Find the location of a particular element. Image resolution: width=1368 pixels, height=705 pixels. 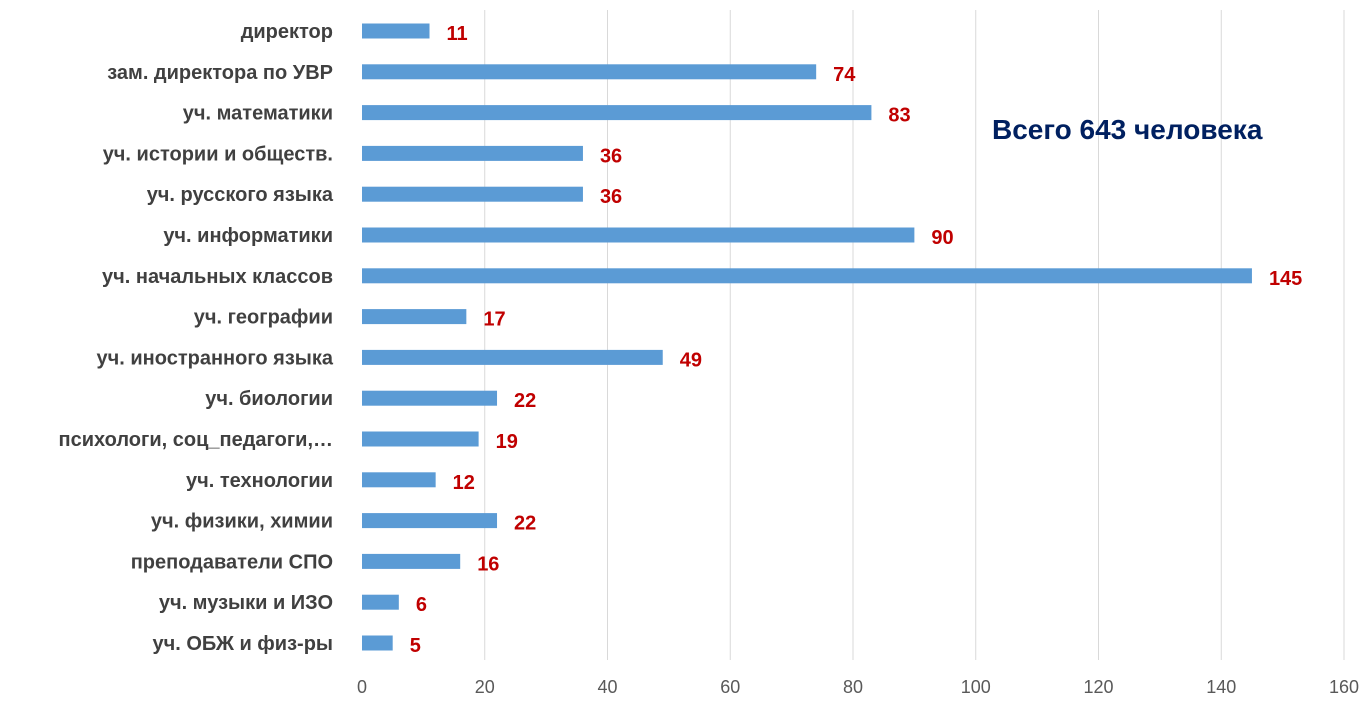

chart-title: Всего 643 человека is located at coordinates (1127, 129).